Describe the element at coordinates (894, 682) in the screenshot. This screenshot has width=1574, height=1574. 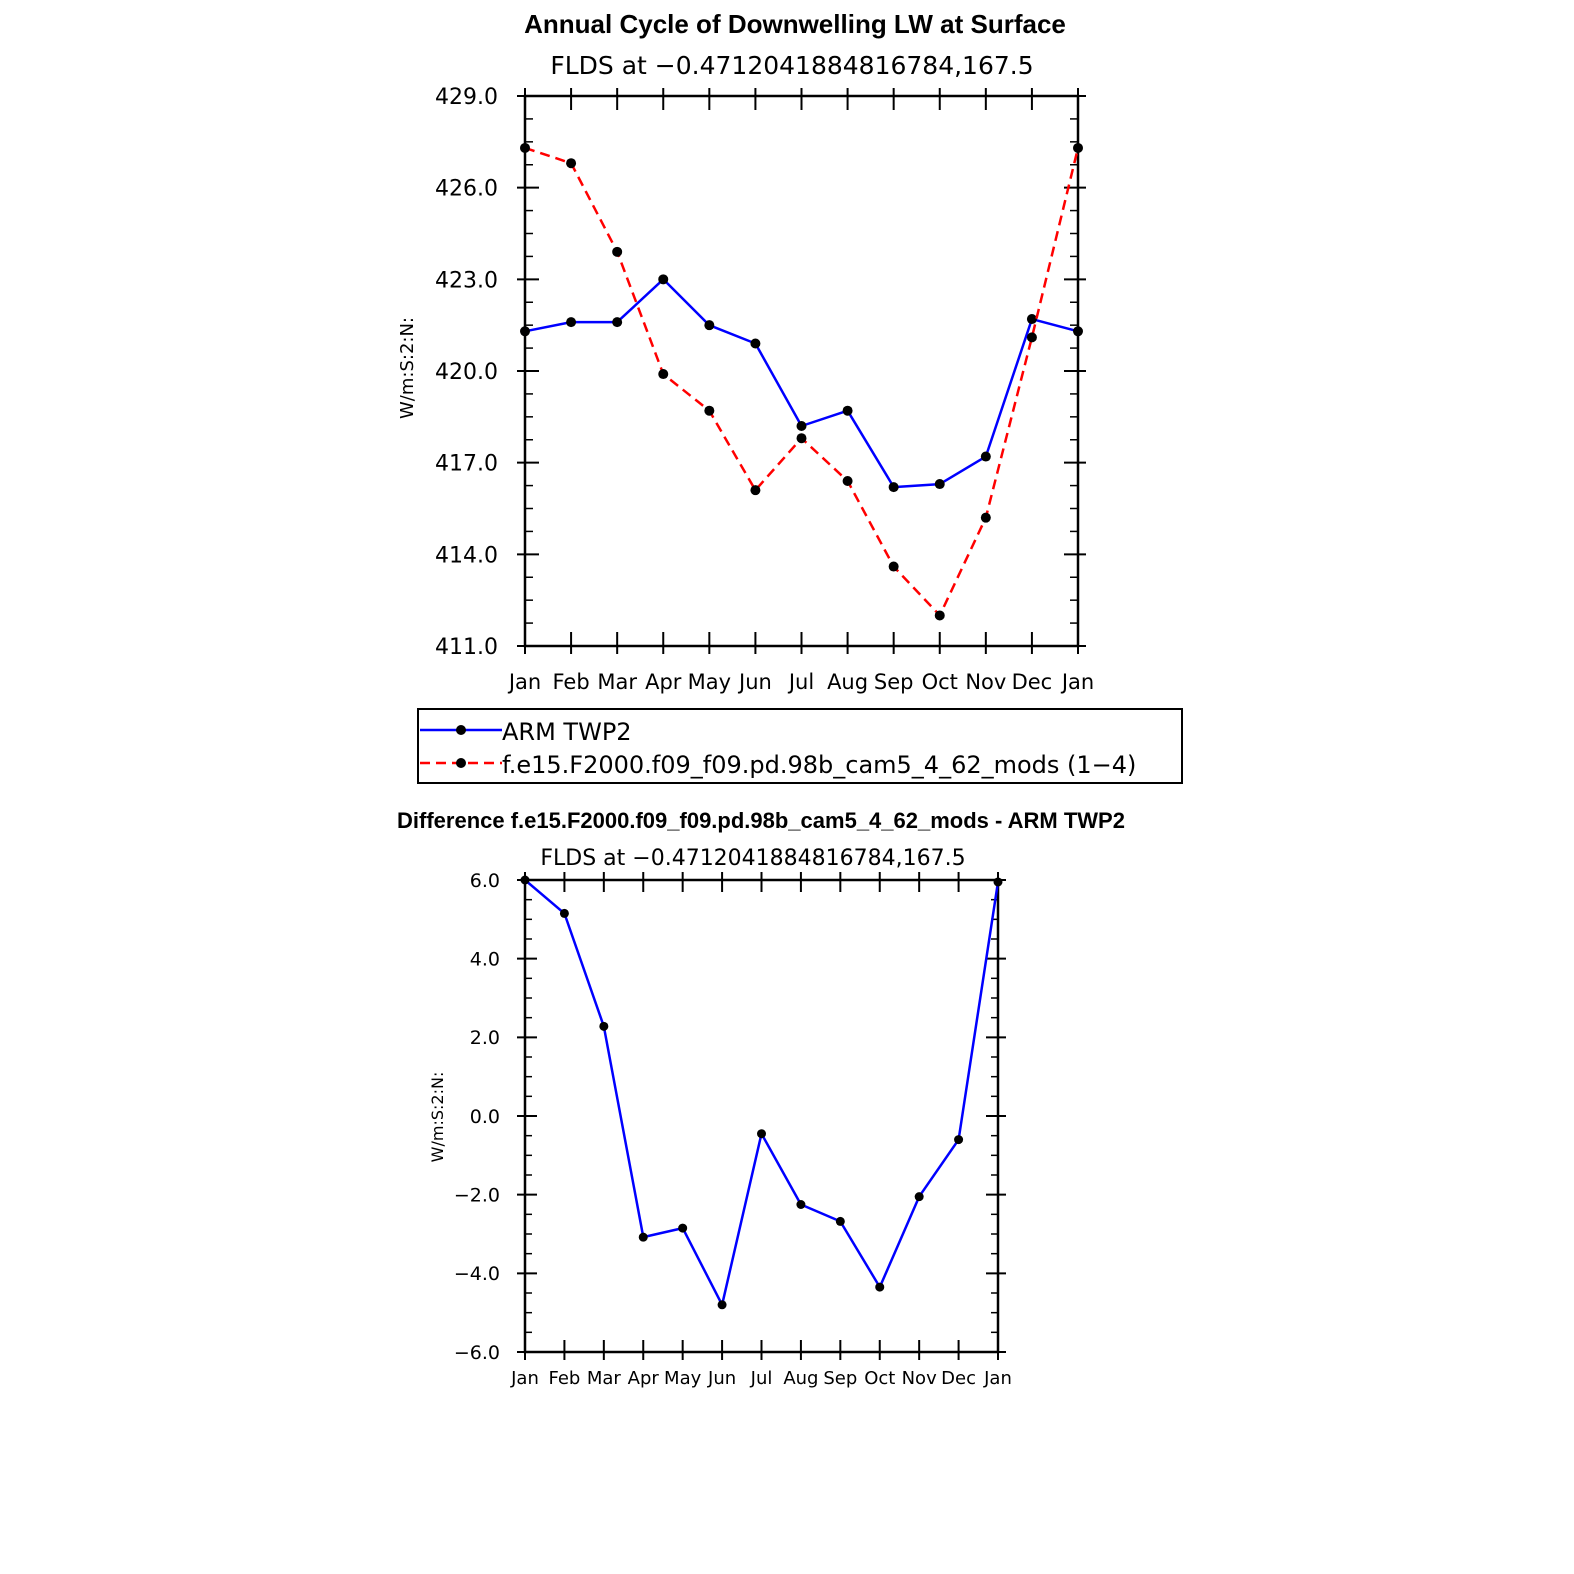
I see `top-x-tick-label: Sep` at that location.